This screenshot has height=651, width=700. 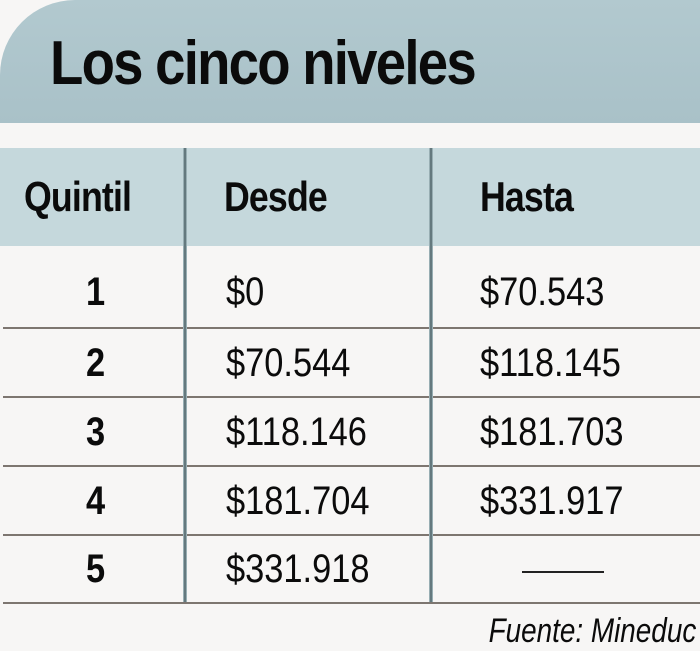 I want to click on column-header-hasta: Hasta, so click(x=527, y=196).